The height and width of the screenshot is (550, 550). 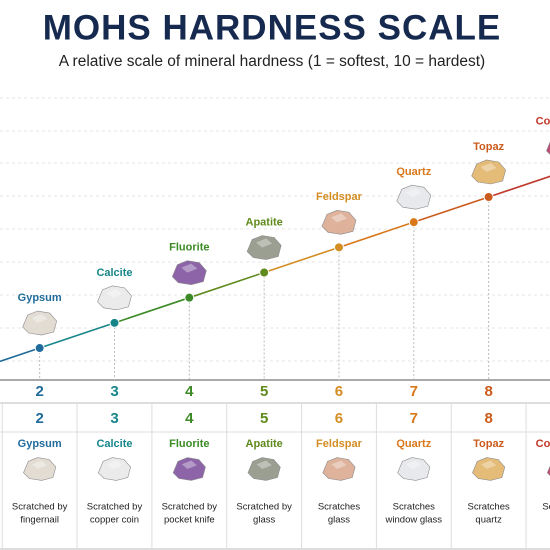 I want to click on x-tick-label: 8, so click(x=488, y=391).